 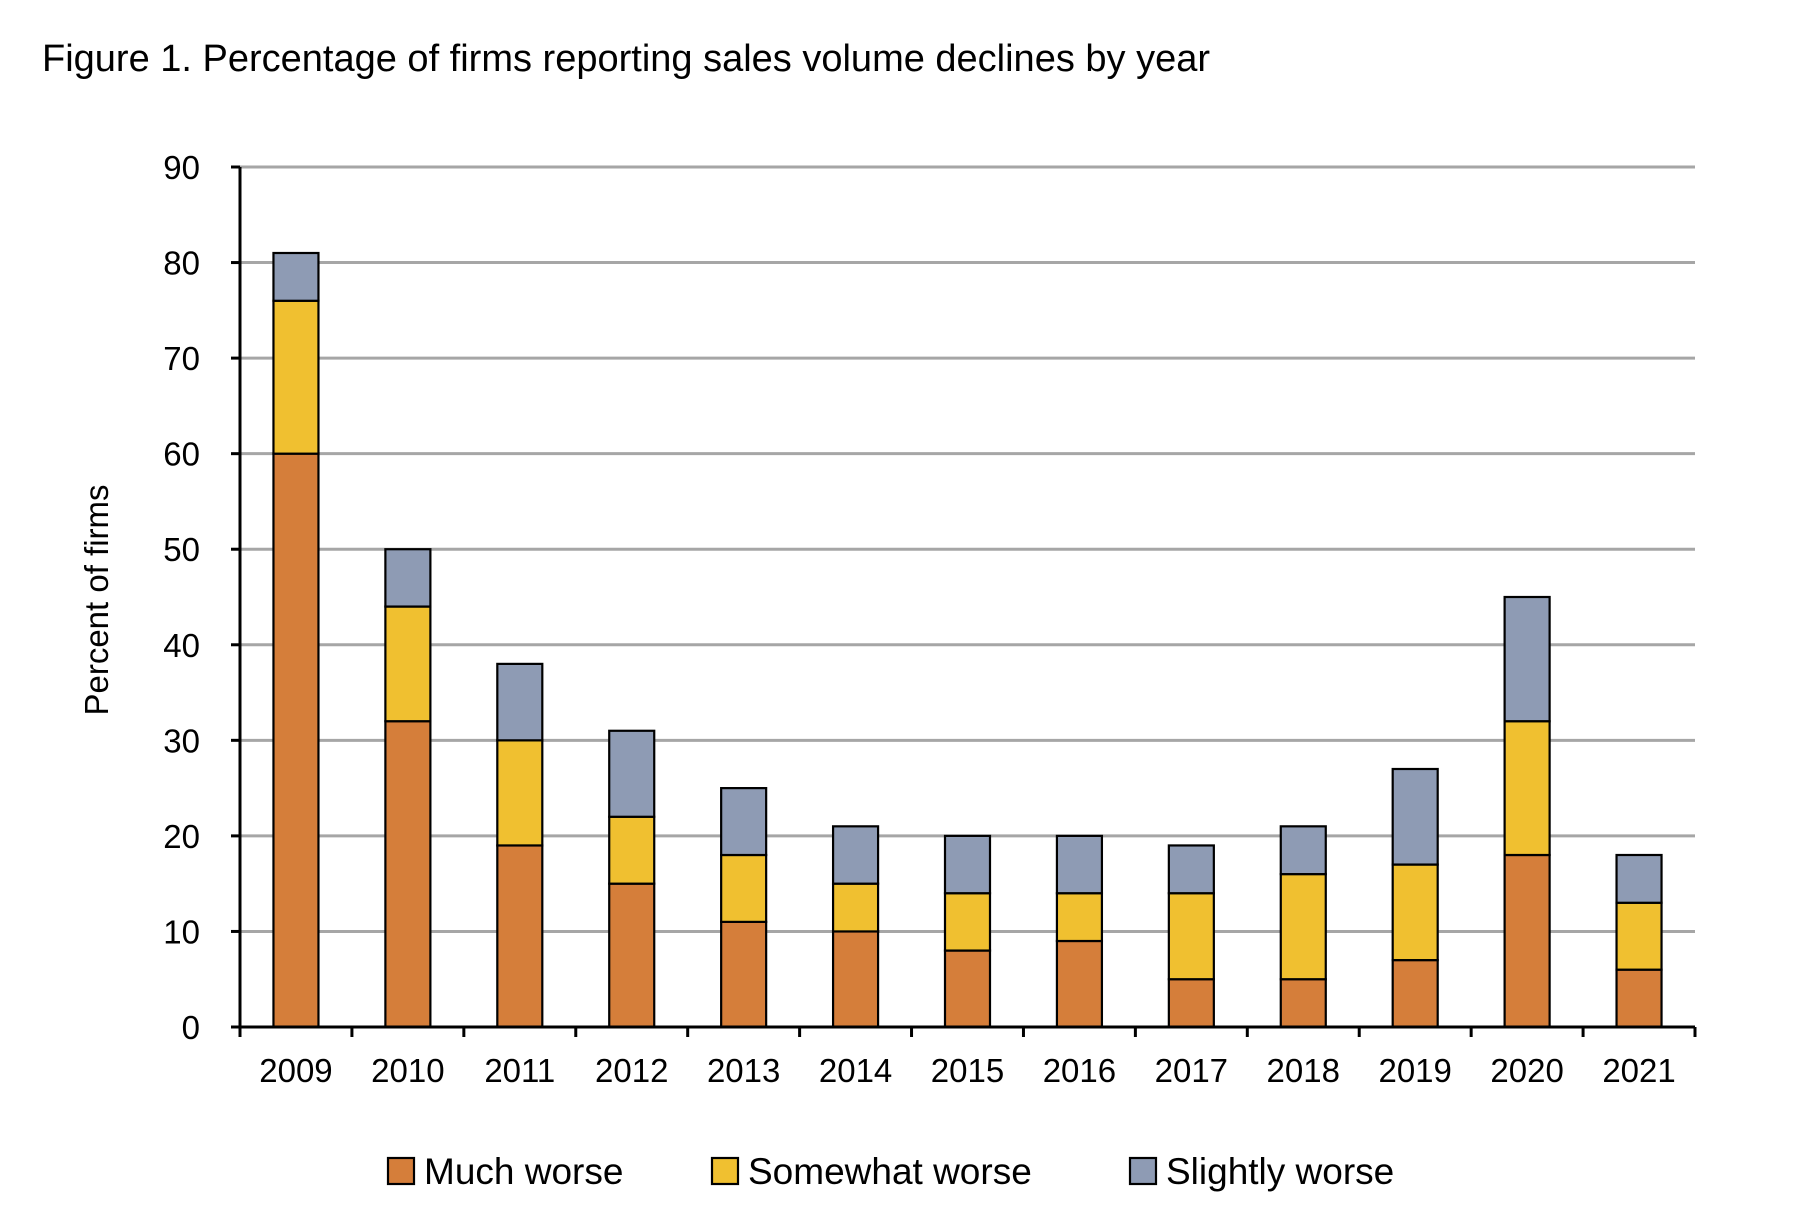 What do you see at coordinates (181, 263) in the screenshot?
I see `y-tick-label: 80` at bounding box center [181, 263].